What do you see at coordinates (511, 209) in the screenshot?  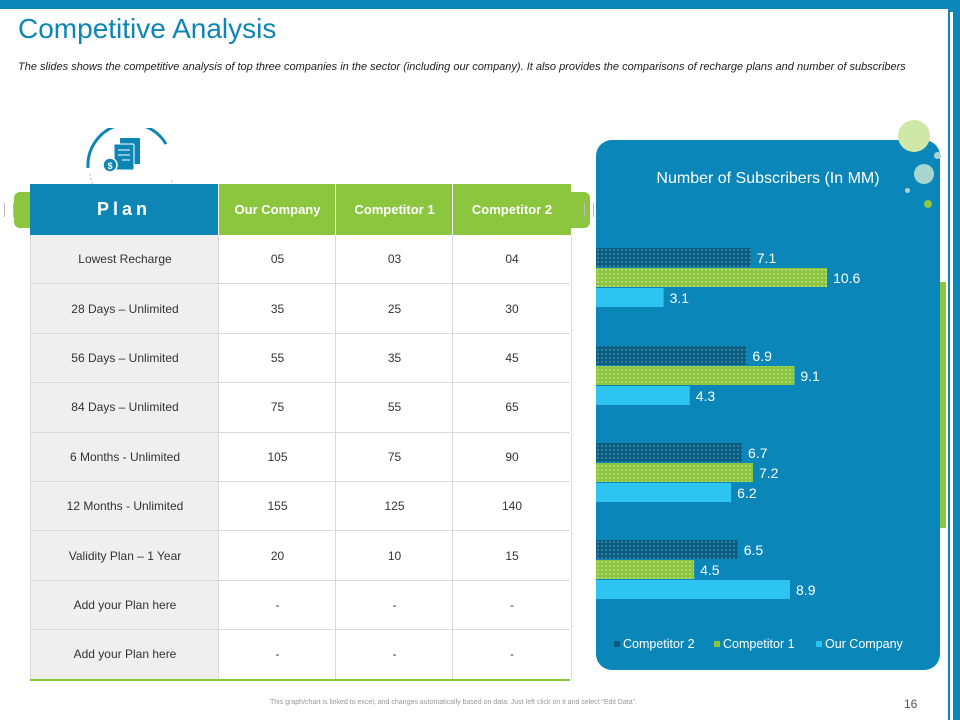 I see `competitor-2-column-header: Competitor 2` at bounding box center [511, 209].